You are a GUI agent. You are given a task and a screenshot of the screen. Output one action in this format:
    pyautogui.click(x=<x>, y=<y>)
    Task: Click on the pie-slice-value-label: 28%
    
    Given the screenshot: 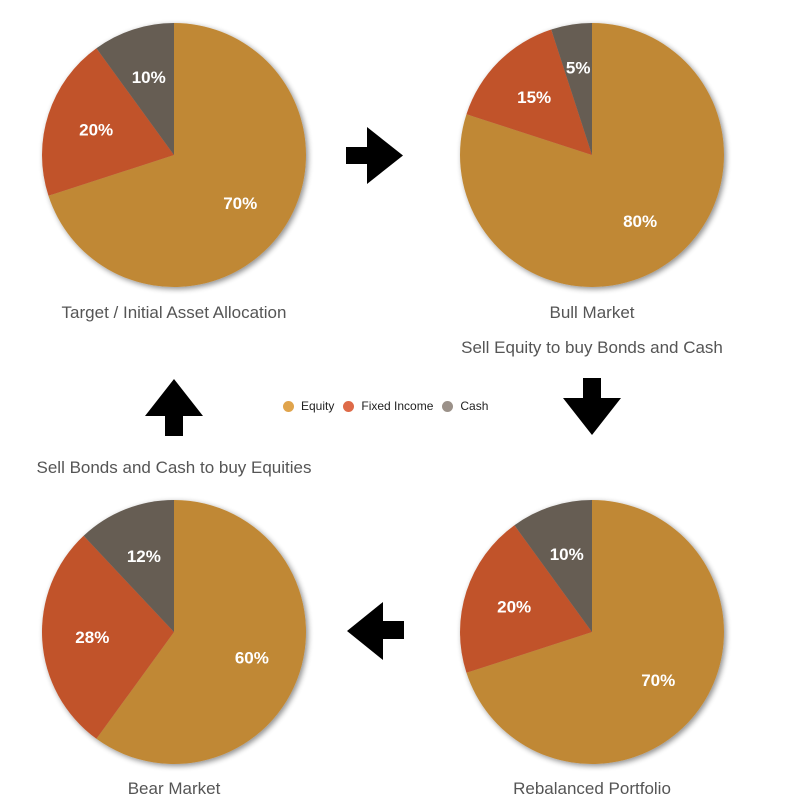 What is the action you would take?
    pyautogui.click(x=92, y=637)
    